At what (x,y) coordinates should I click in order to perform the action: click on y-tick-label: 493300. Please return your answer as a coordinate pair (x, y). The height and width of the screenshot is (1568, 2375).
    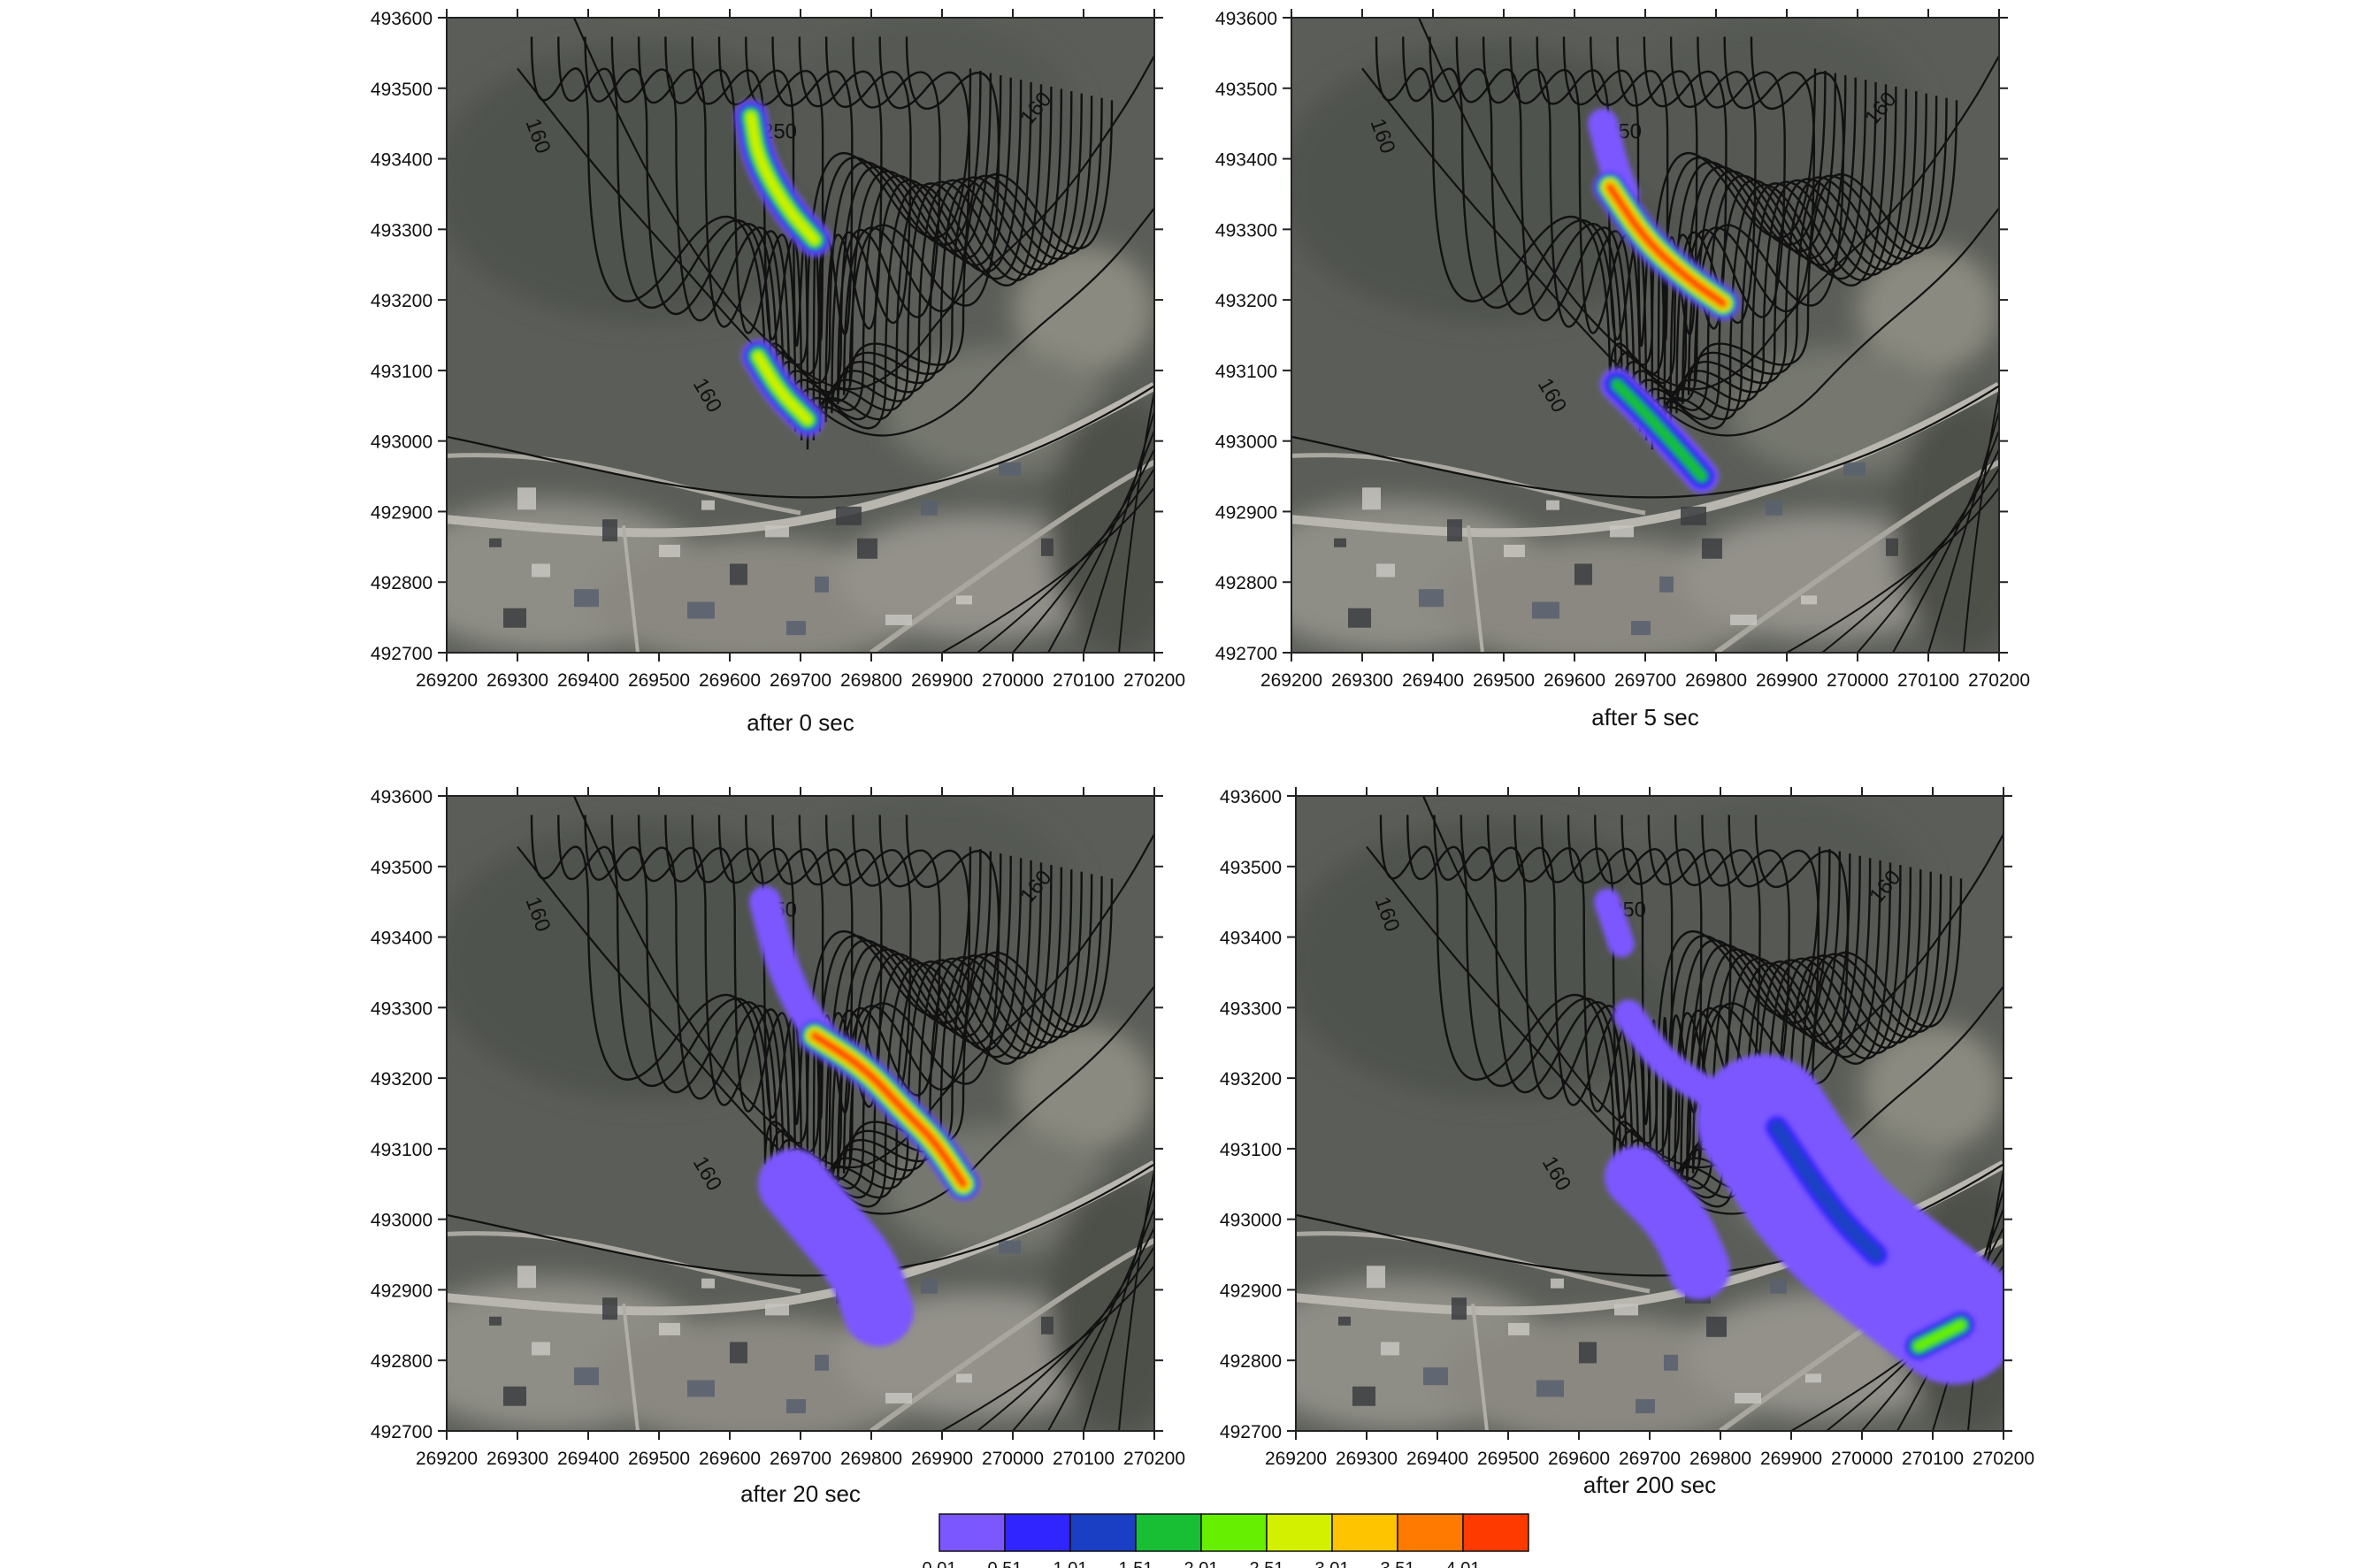
    Looking at the image, I should click on (1246, 230).